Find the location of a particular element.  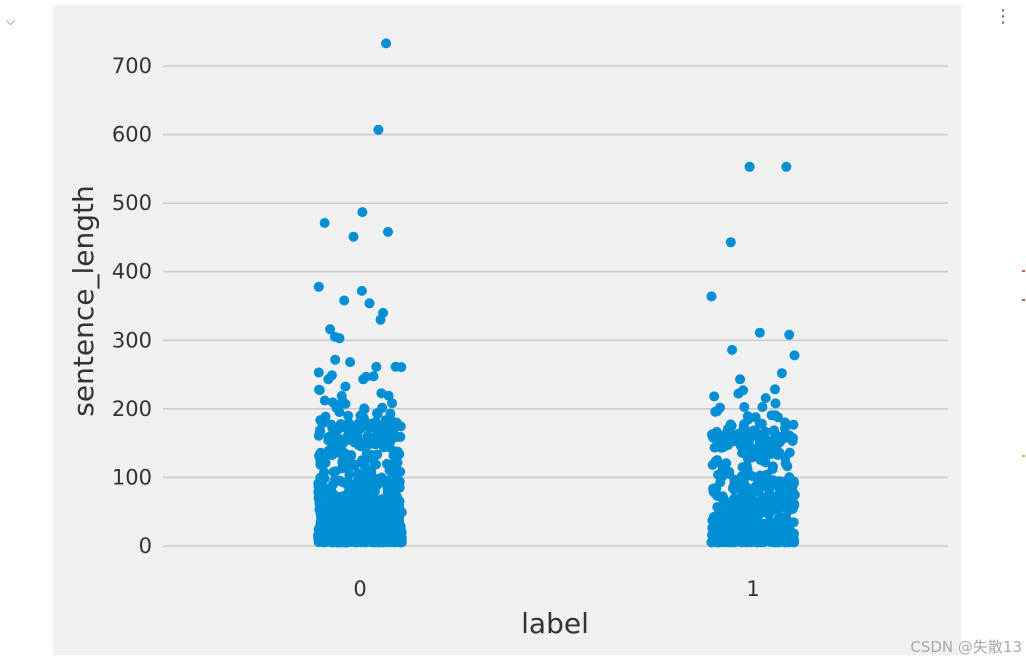

y-tick-label: 700 is located at coordinates (132, 66).